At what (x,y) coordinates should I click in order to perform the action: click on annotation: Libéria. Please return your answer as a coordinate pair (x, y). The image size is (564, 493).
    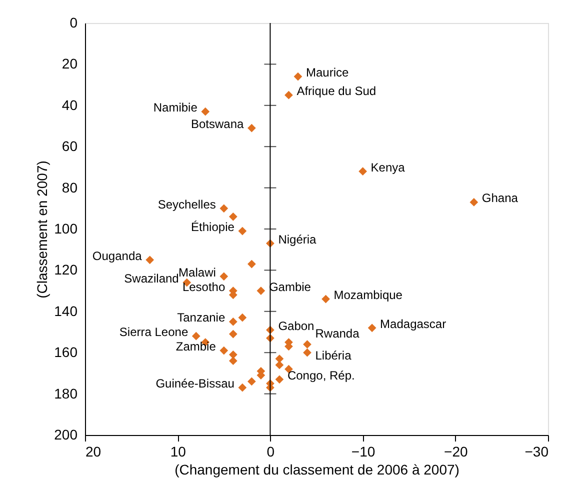
    Looking at the image, I should click on (333, 355).